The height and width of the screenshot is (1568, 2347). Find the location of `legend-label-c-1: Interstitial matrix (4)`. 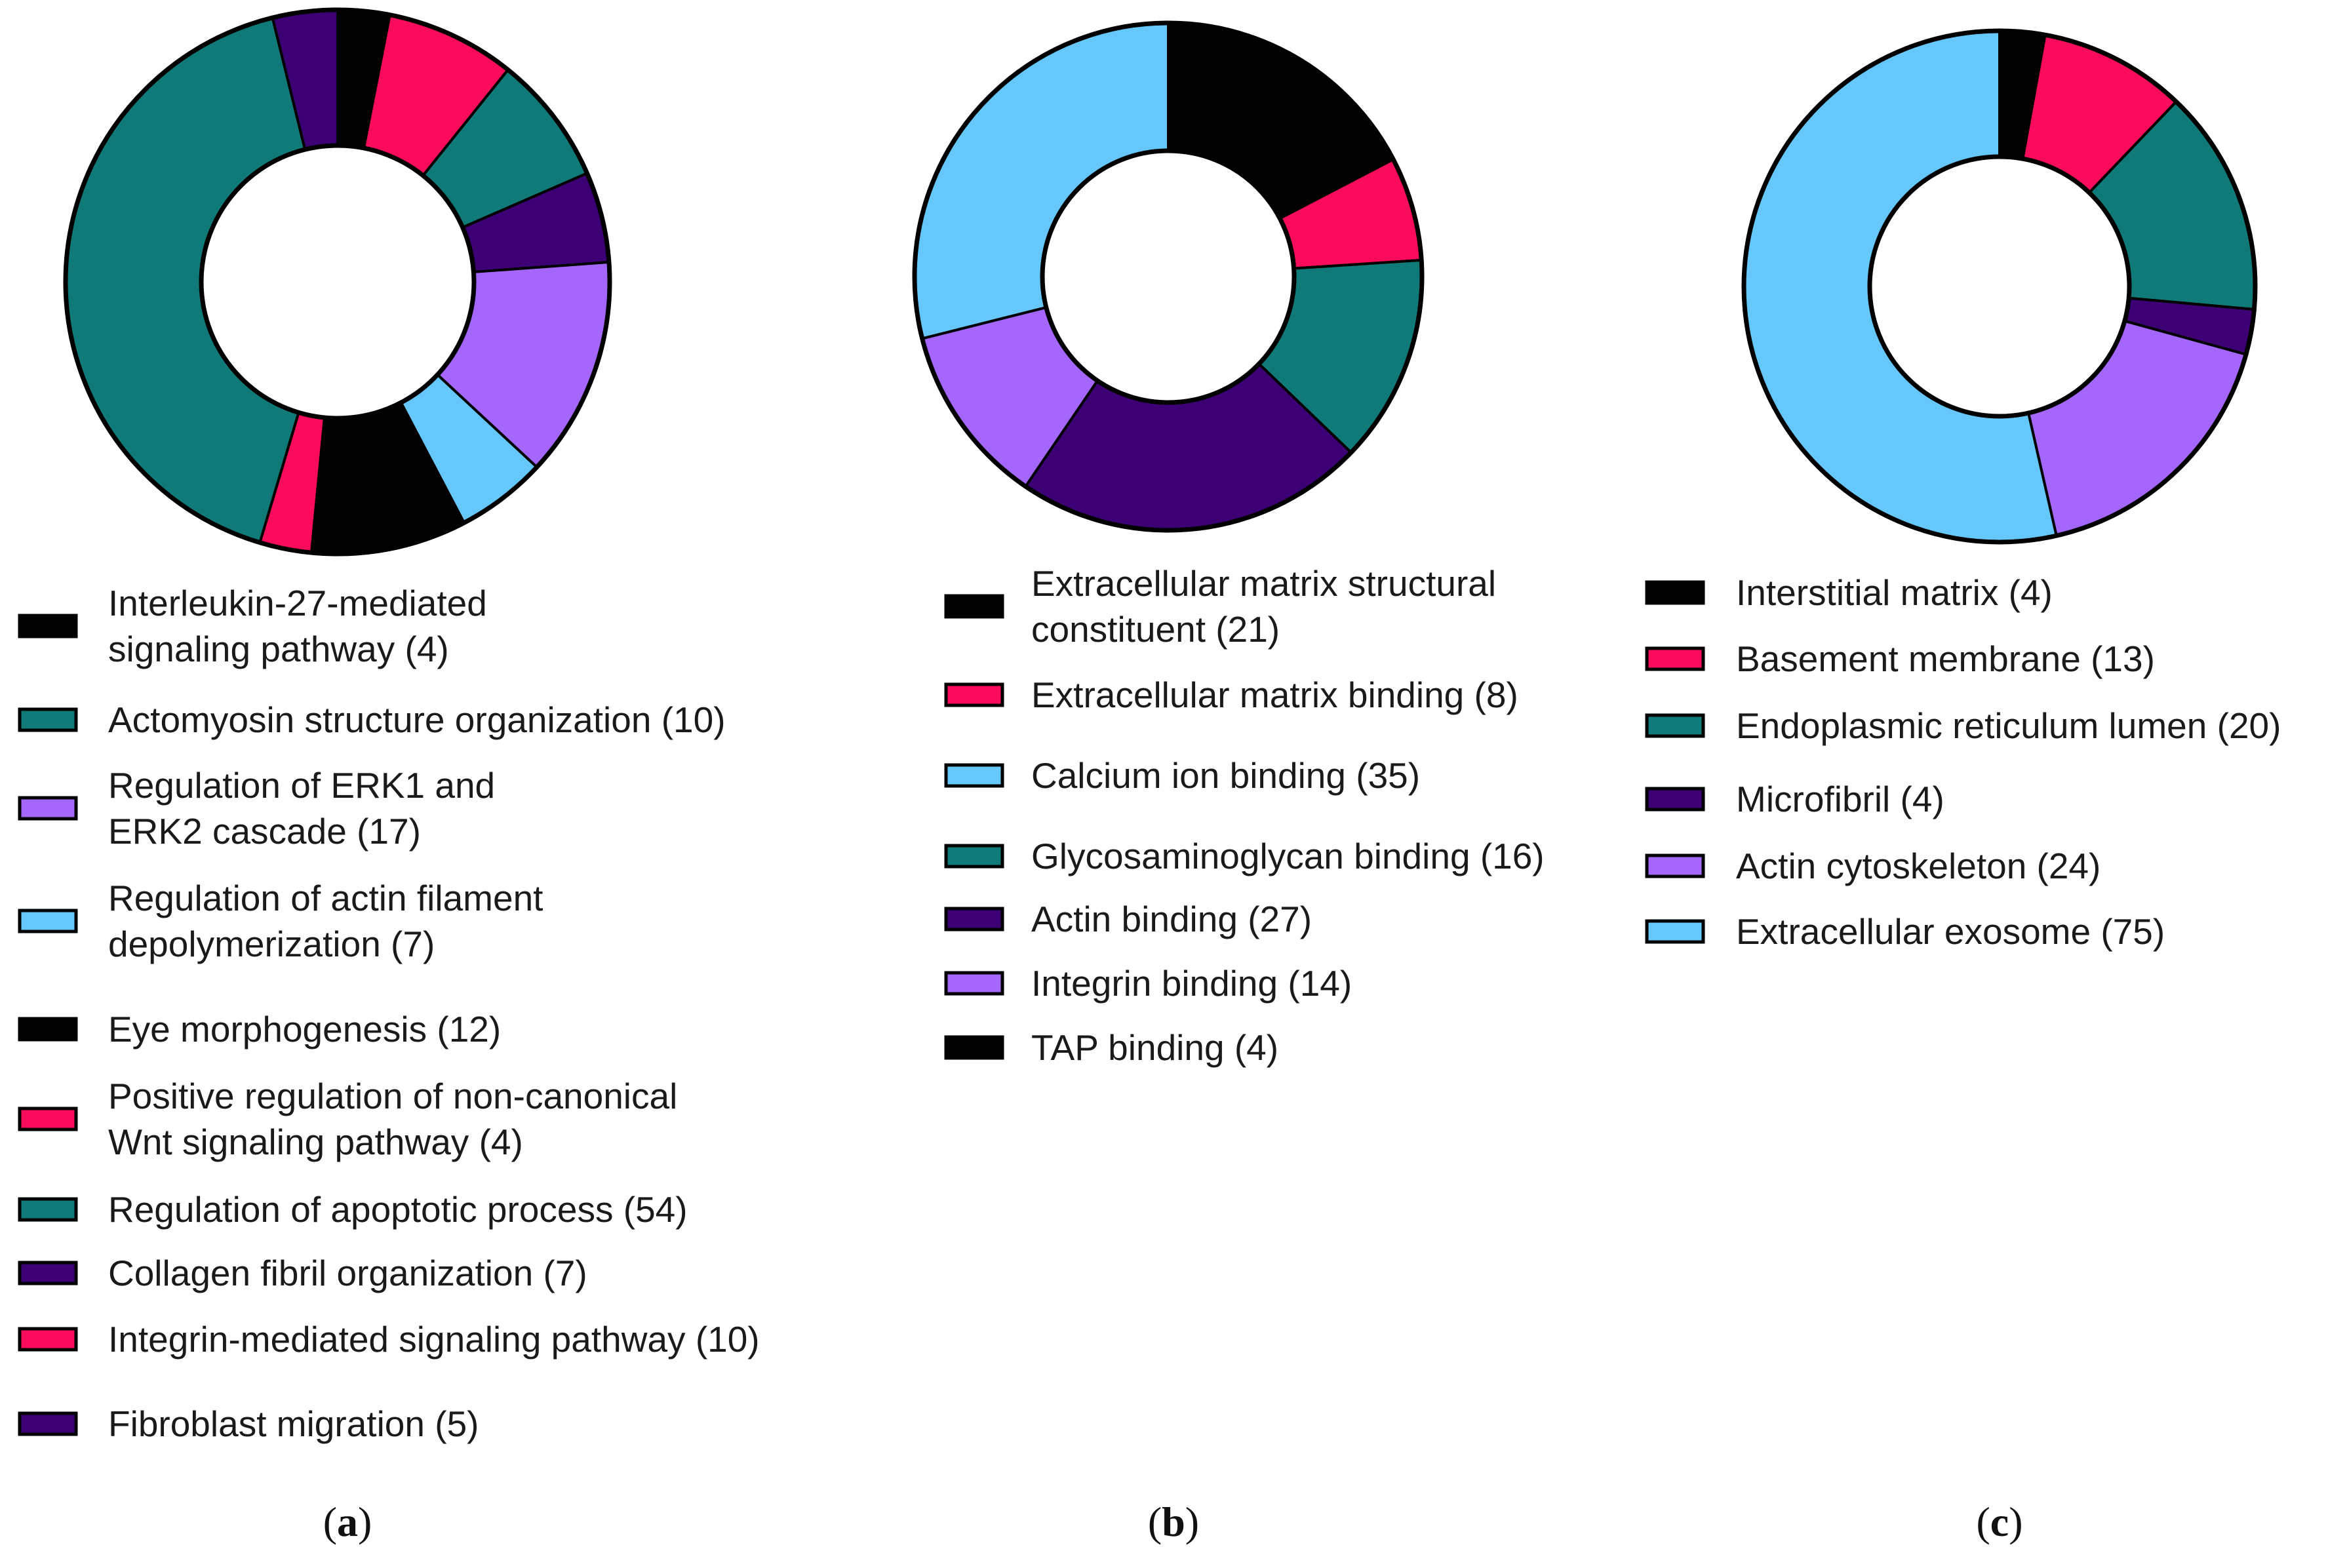

legend-label-c-1: Interstitial matrix (4) is located at coordinates (1894, 592).